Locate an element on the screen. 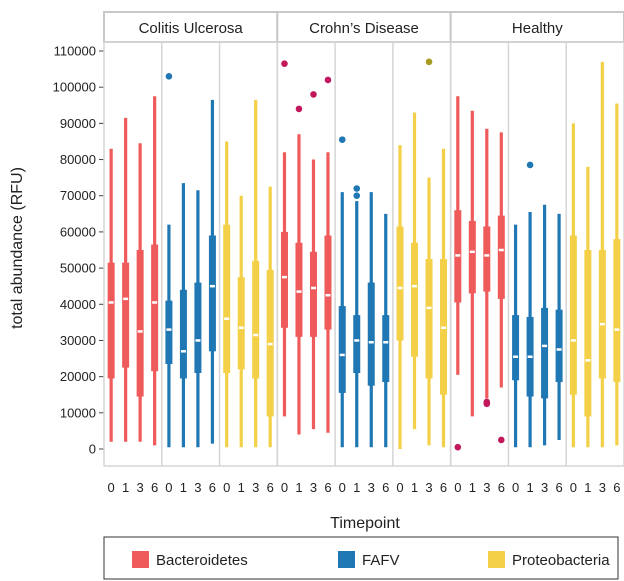  y-tick-label: 10000 is located at coordinates (78, 412).